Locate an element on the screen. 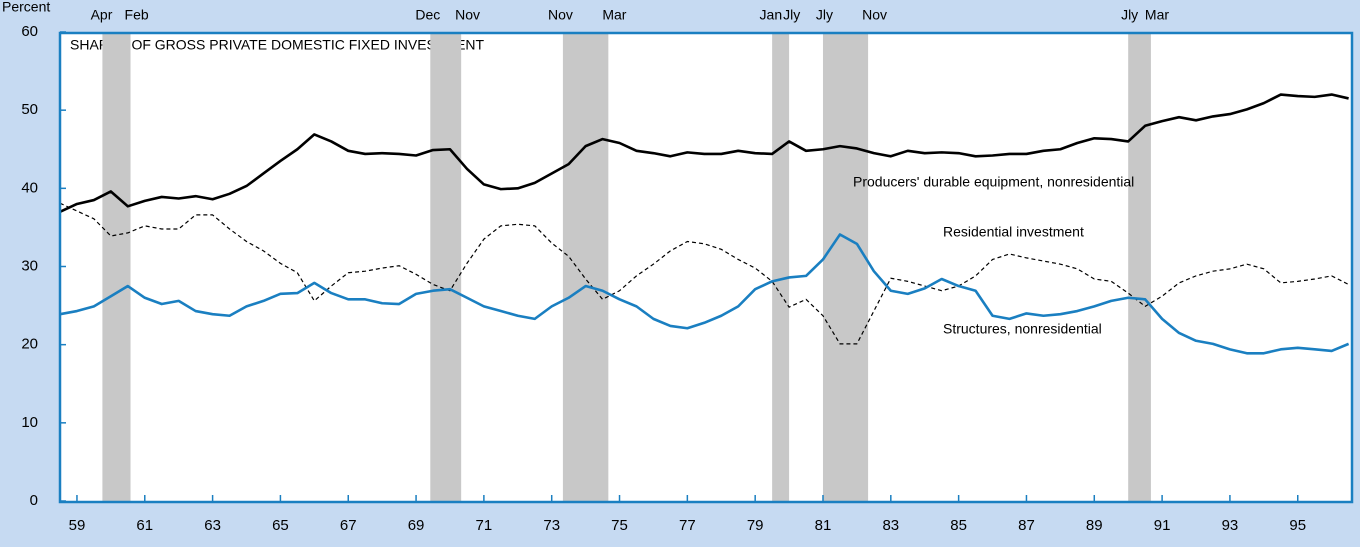  x-tick-label: 85 is located at coordinates (958, 525).